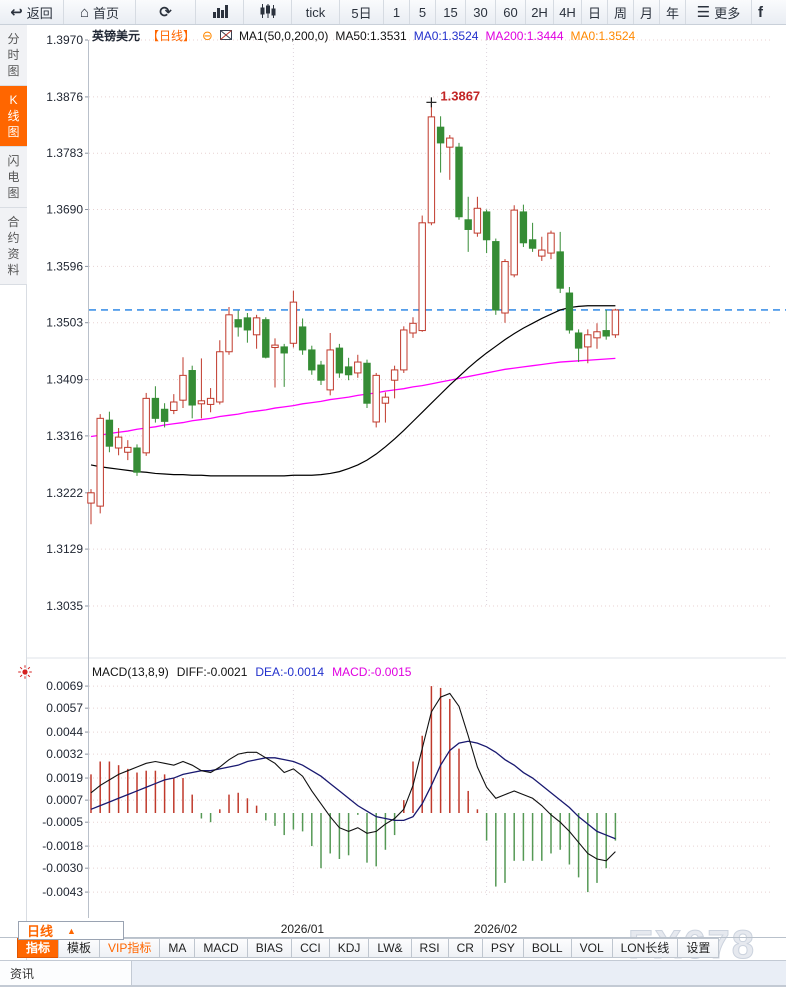  I want to click on status-bar: 资讯, so click(393, 973).